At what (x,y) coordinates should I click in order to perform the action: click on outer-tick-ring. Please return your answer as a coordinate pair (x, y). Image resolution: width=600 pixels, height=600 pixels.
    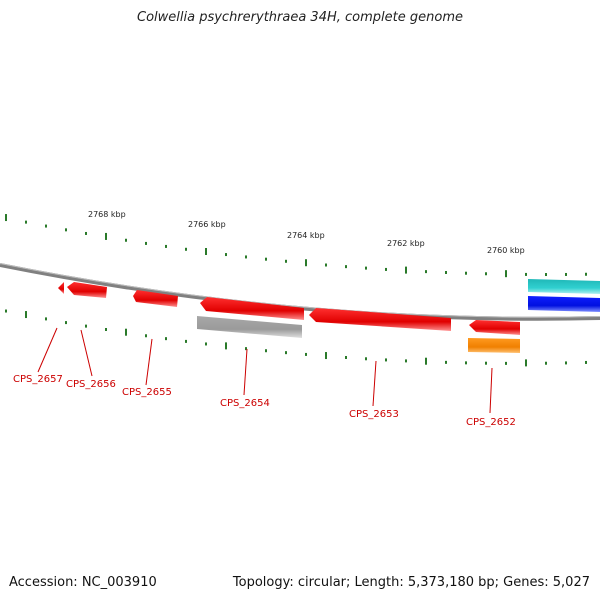
    Looking at the image, I should click on (296, 246).